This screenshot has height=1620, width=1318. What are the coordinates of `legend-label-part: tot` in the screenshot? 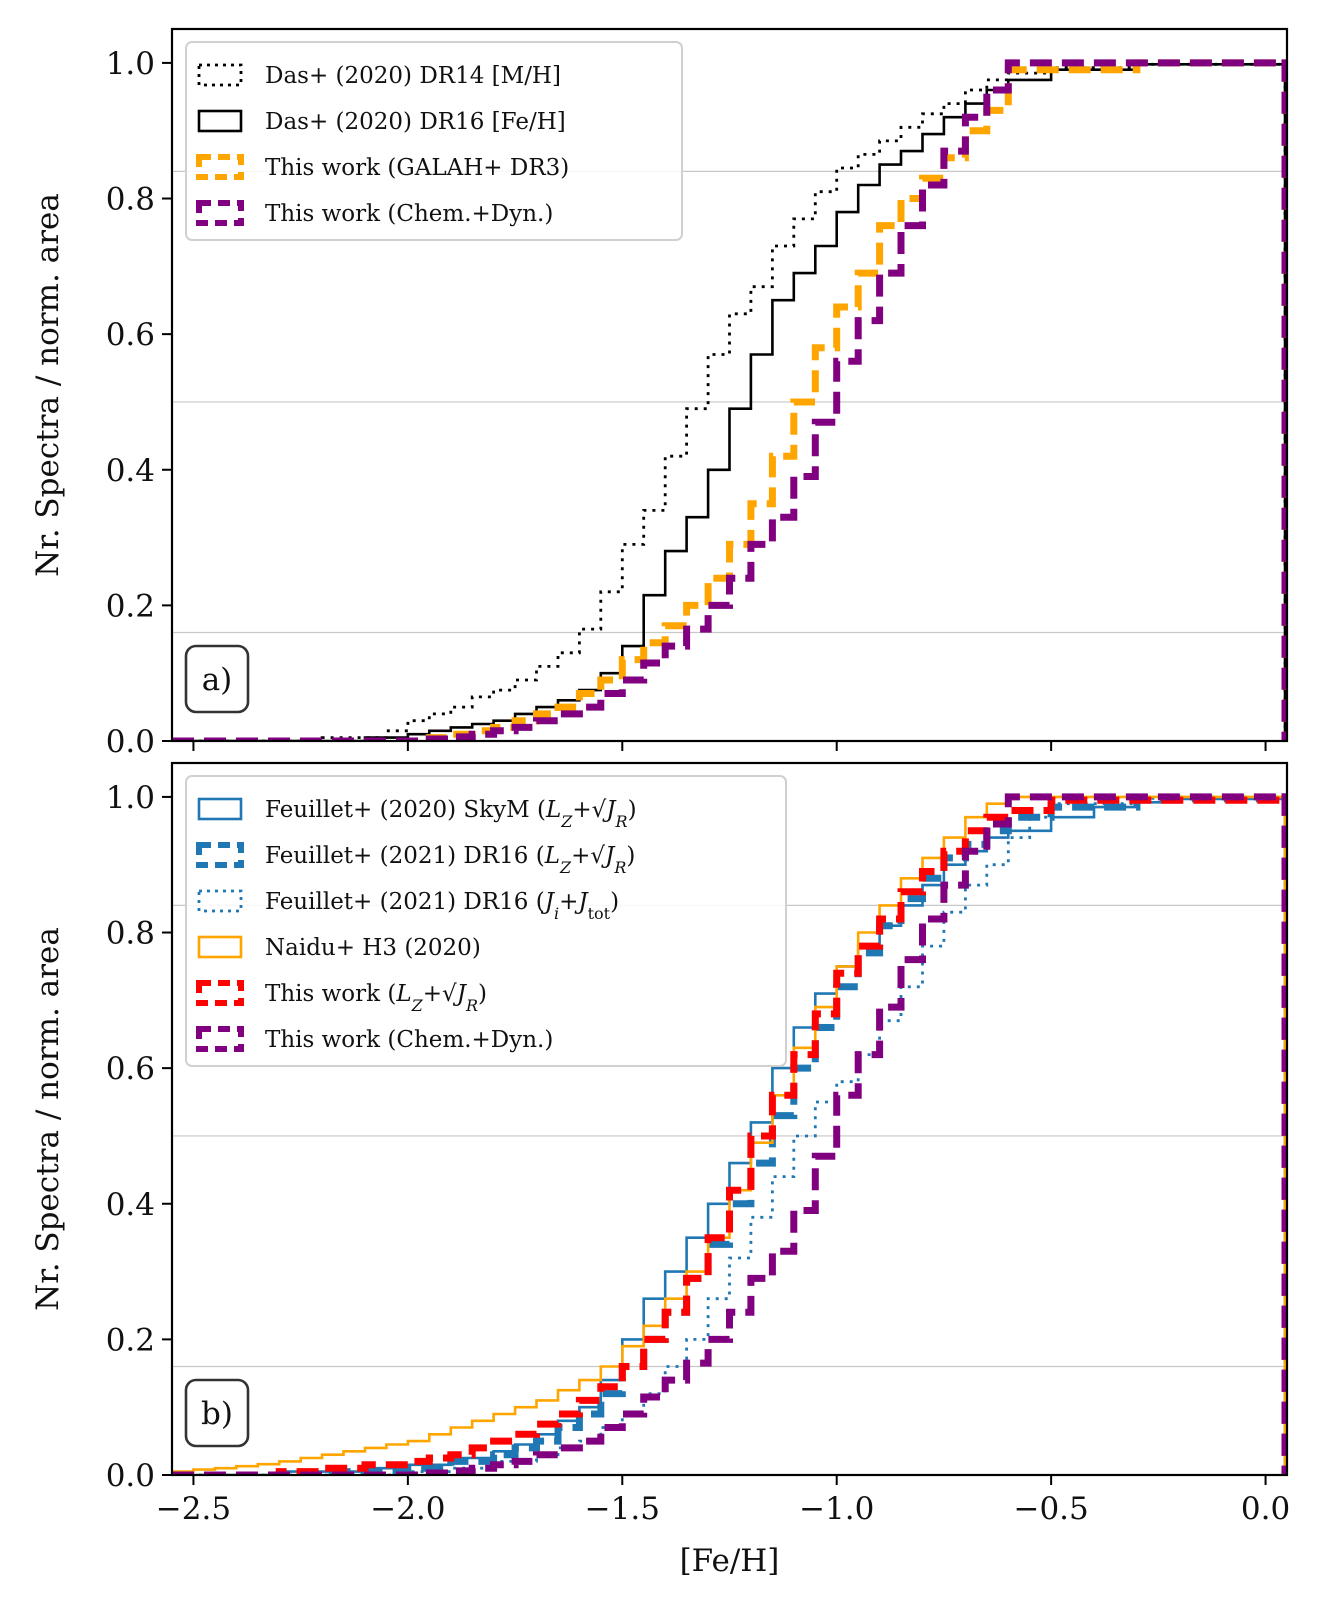 It's located at (599, 913).